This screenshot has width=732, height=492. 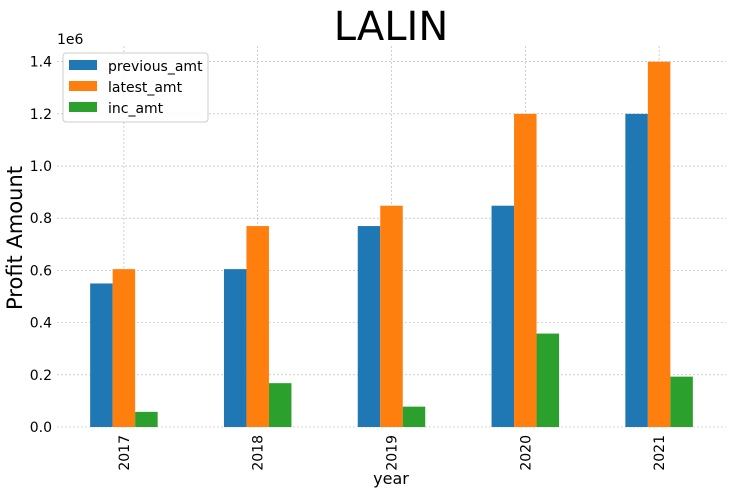 I want to click on x-axis-ticks: 2017 2018 2019 2020 2021, so click(x=392, y=453).